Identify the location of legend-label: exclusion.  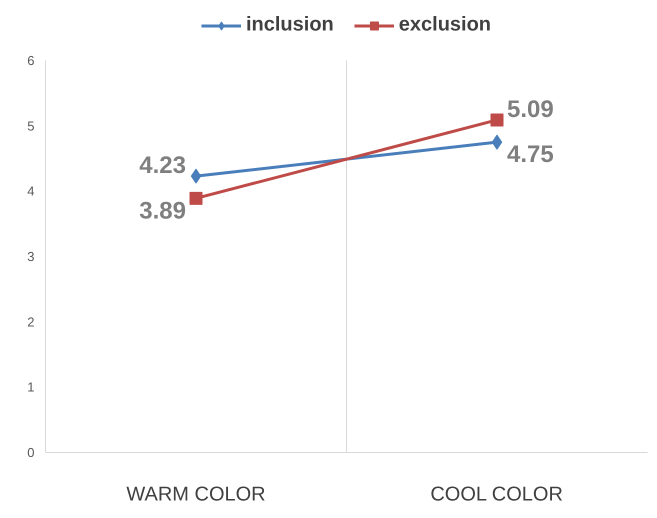
(445, 25).